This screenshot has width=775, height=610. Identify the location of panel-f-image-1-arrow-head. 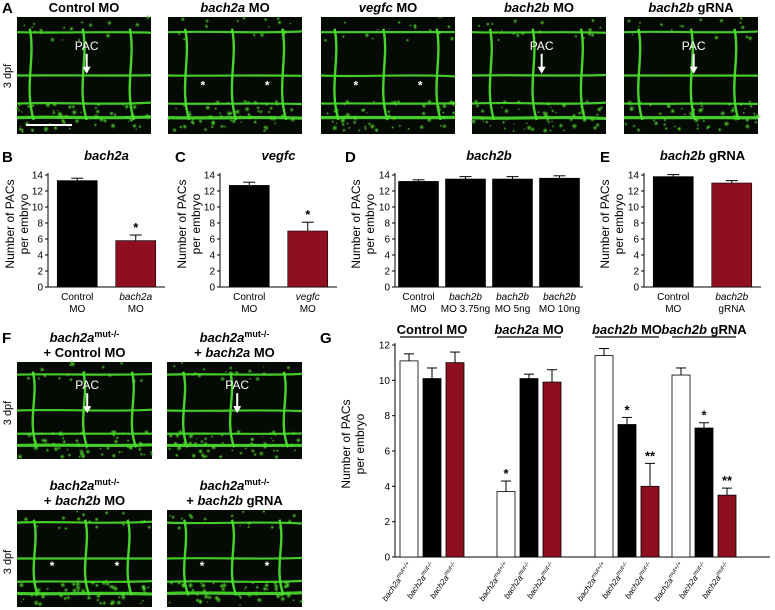
(237, 410).